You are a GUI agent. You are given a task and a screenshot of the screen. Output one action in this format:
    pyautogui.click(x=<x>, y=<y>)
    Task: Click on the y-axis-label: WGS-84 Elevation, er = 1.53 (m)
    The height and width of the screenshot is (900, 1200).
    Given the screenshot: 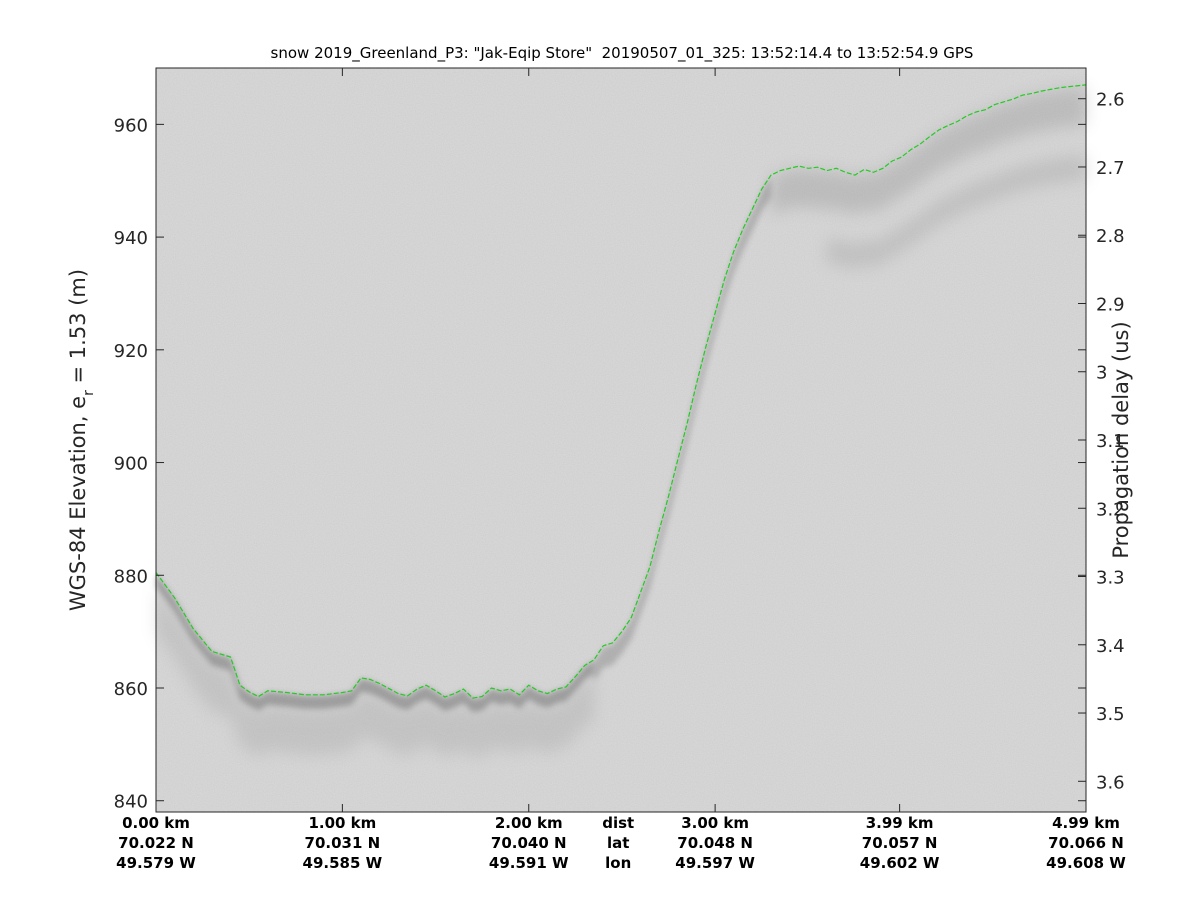 What is the action you would take?
    pyautogui.click(x=81, y=440)
    